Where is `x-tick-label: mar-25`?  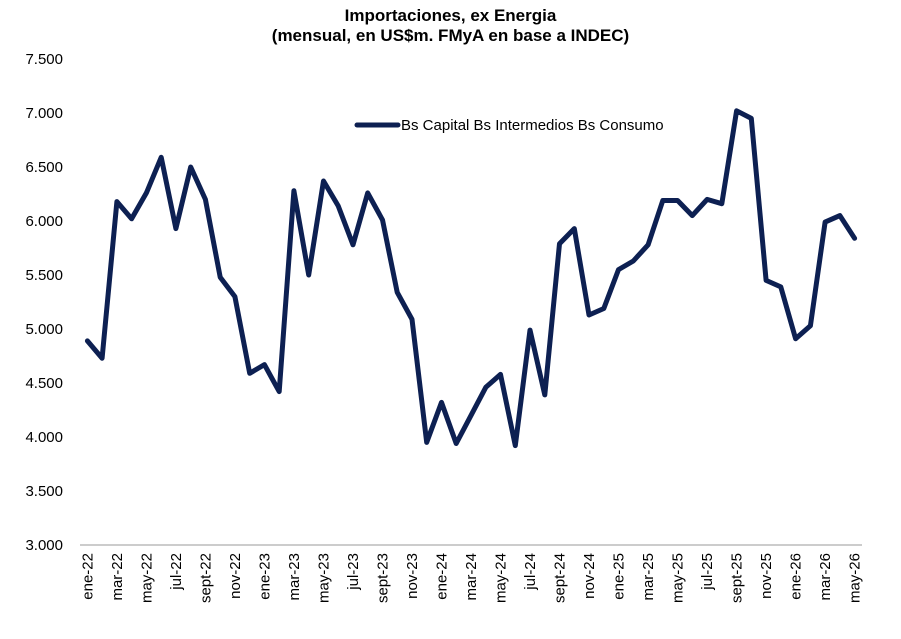
x-tick-label: mar-25 is located at coordinates (648, 577).